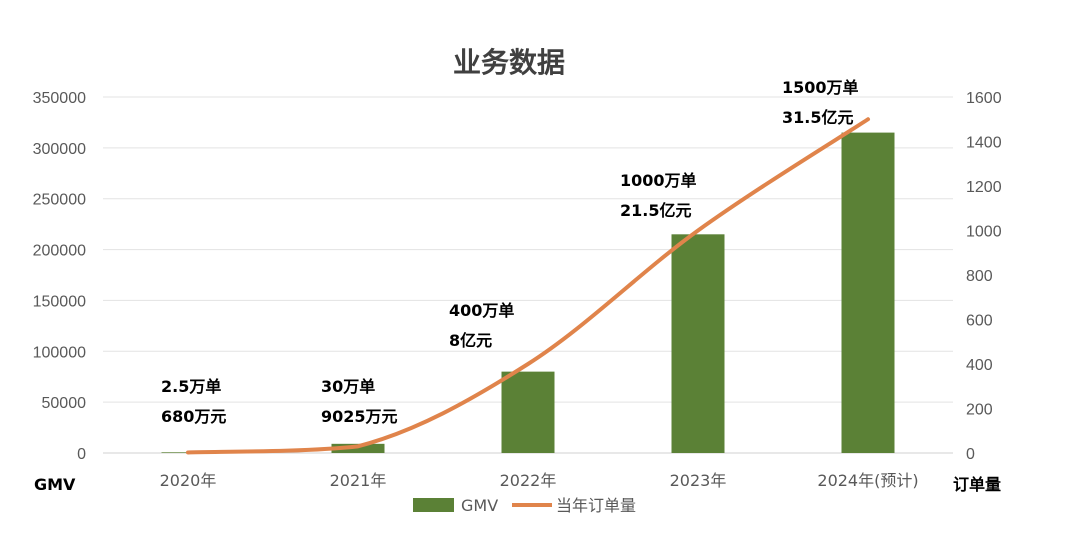  What do you see at coordinates (59, 301) in the screenshot?
I see `left-tick-label: 150000` at bounding box center [59, 301].